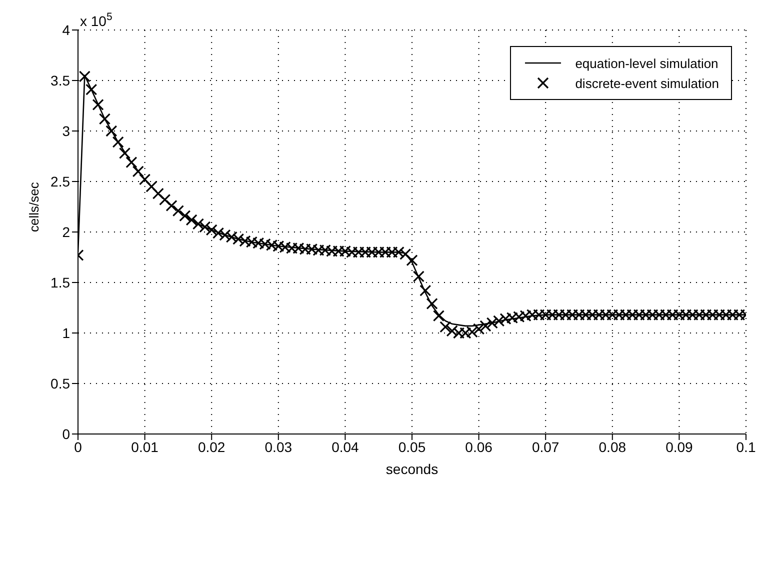  I want to click on y-tick-label: 3.5, so click(60, 80).